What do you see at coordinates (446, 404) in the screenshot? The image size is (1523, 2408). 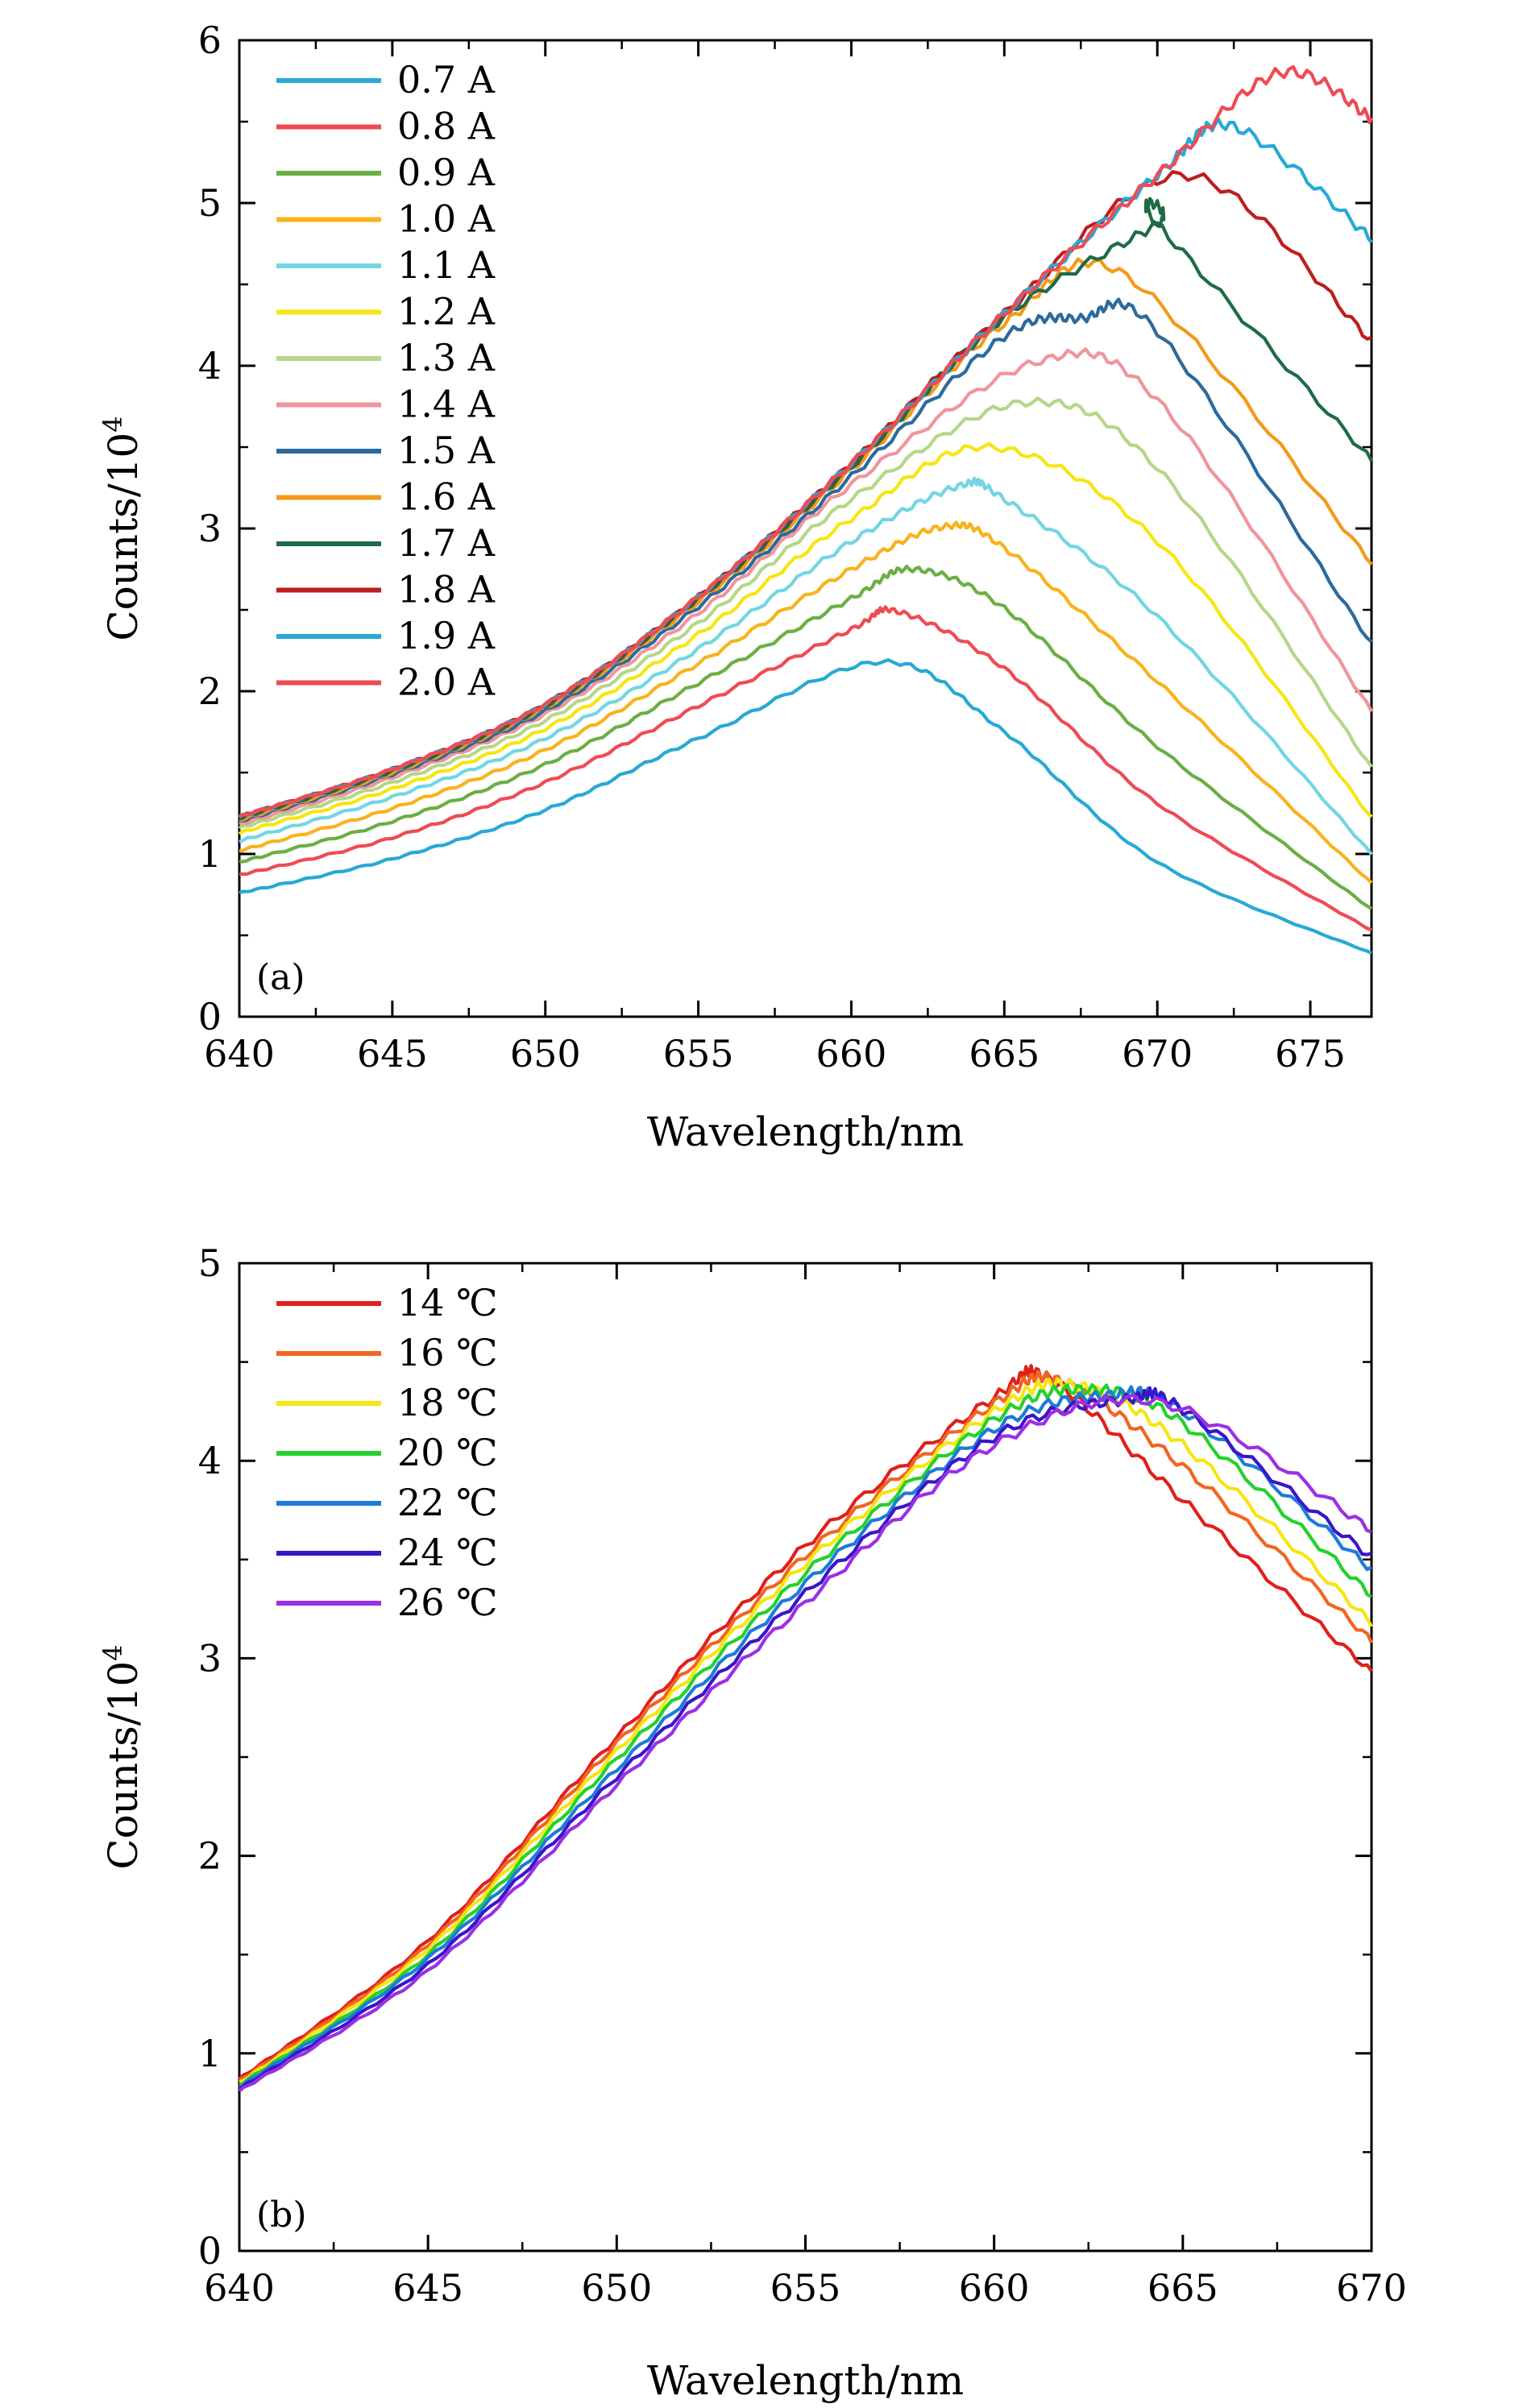 I see `legend-label: 1.4 A` at bounding box center [446, 404].